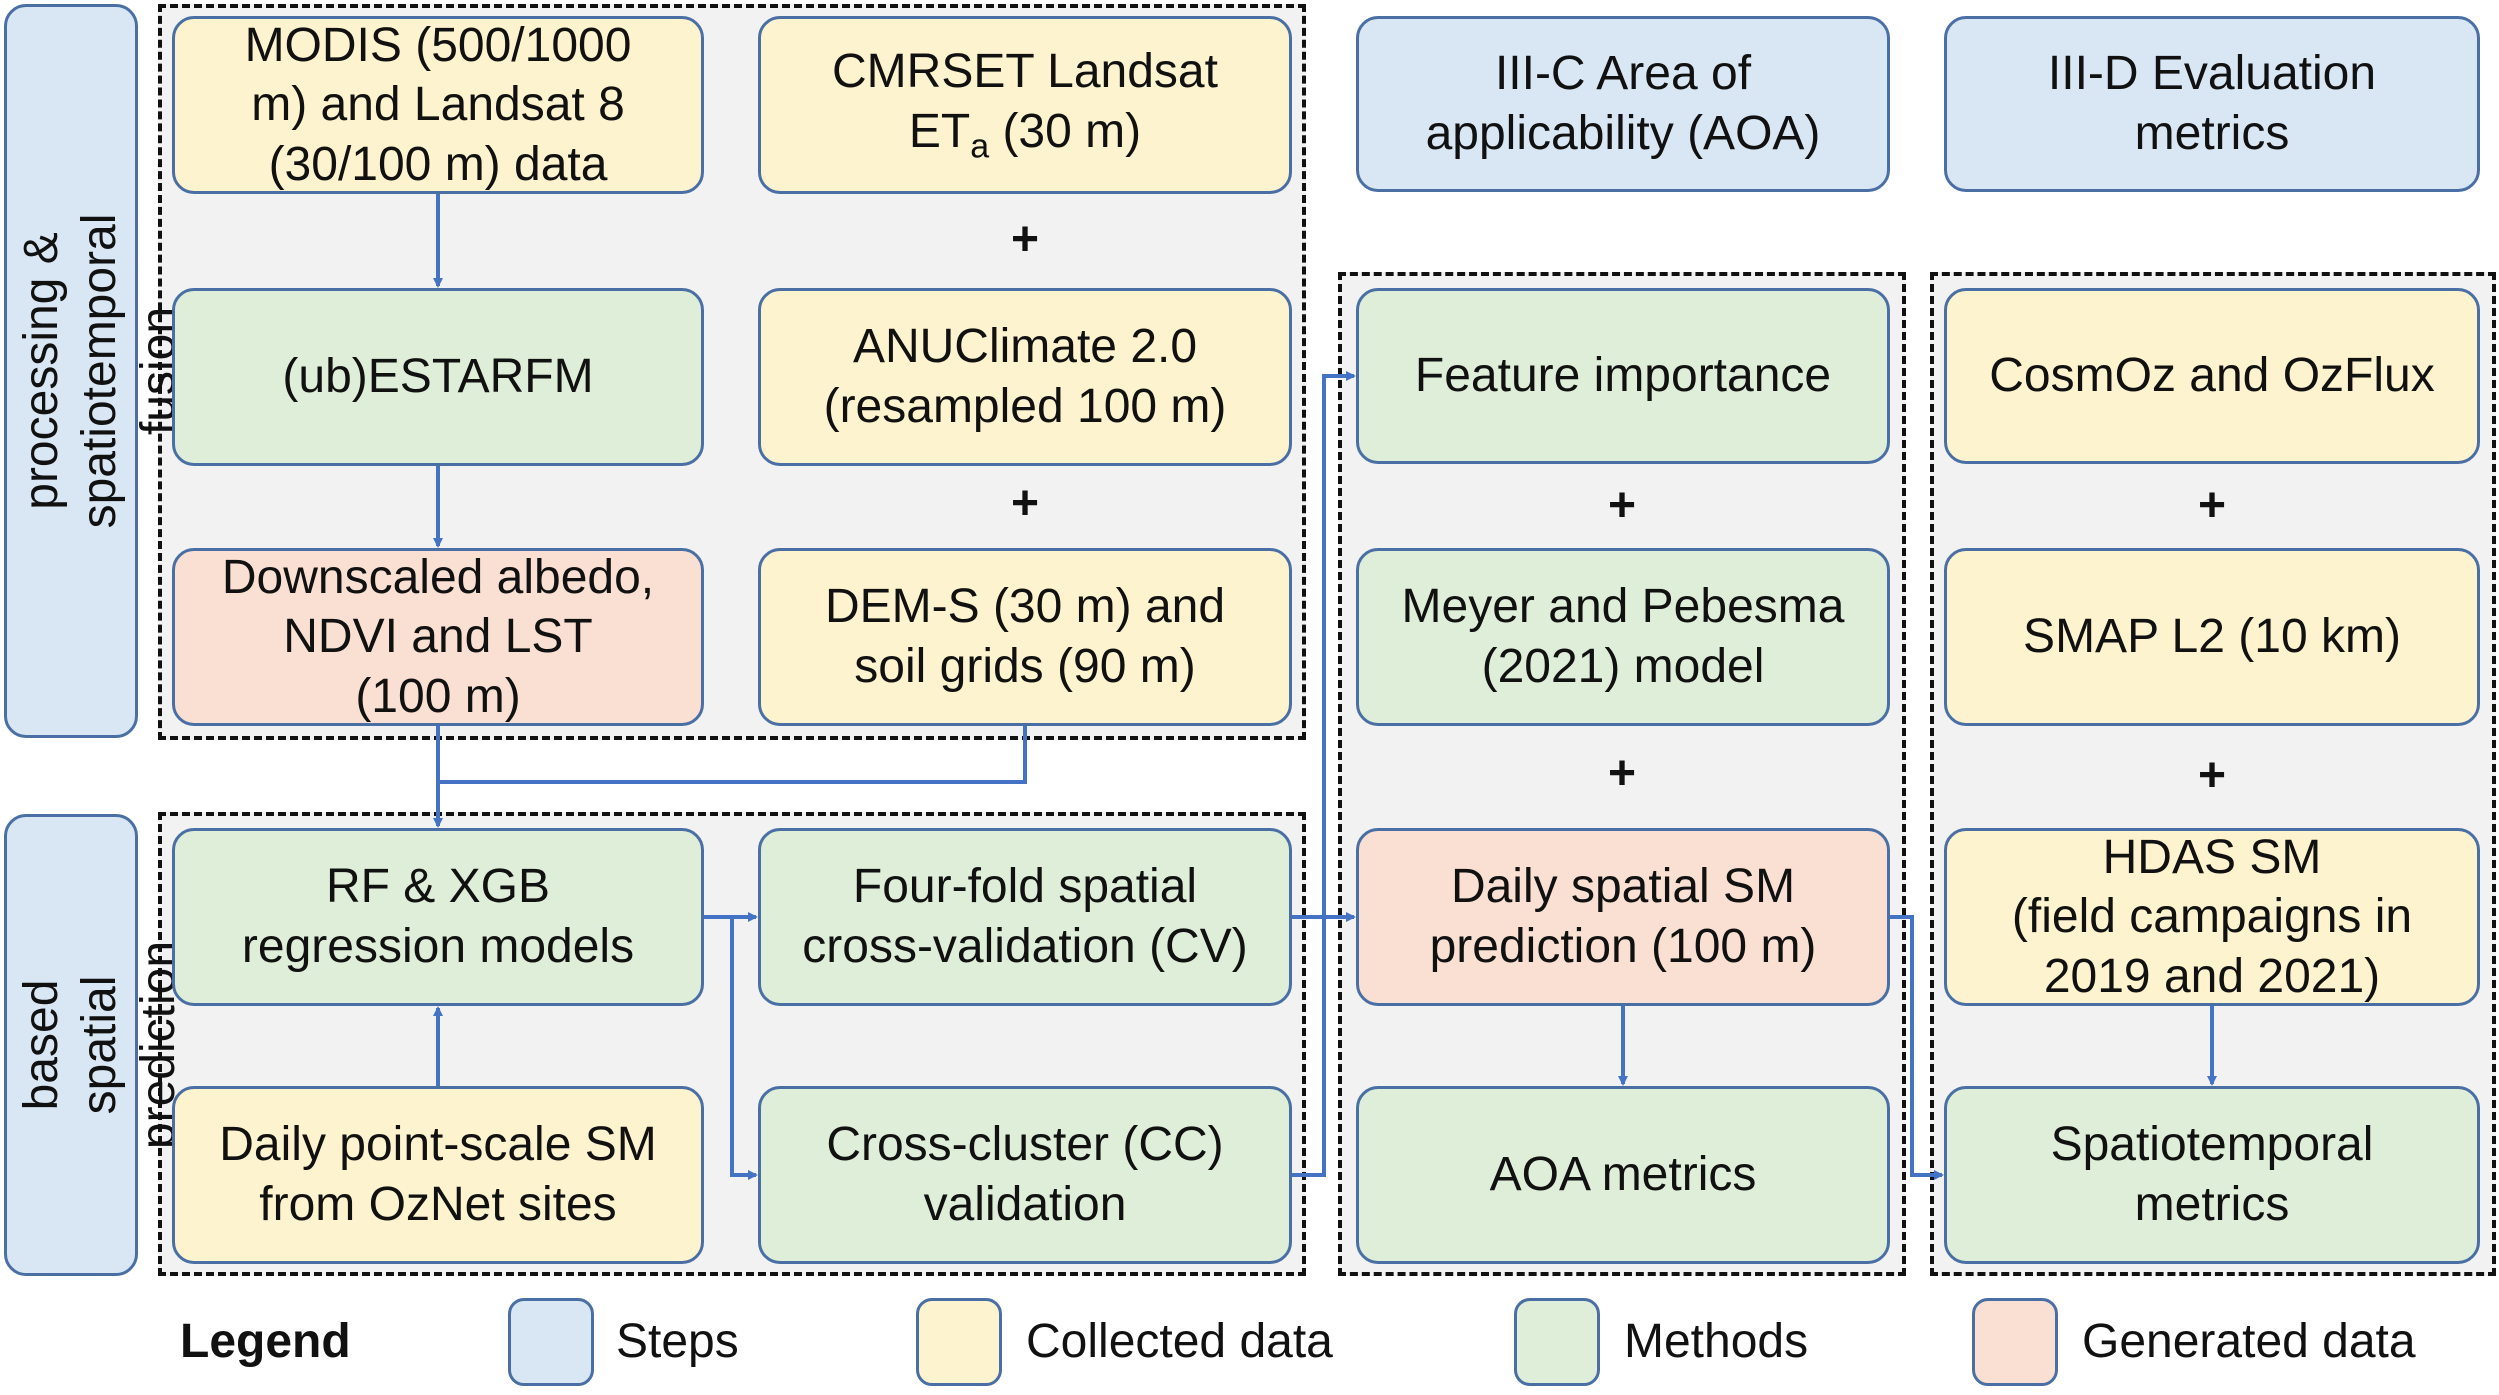  What do you see at coordinates (1623, 1175) in the screenshot?
I see `aoa-metrics-box: AOA metrics` at bounding box center [1623, 1175].